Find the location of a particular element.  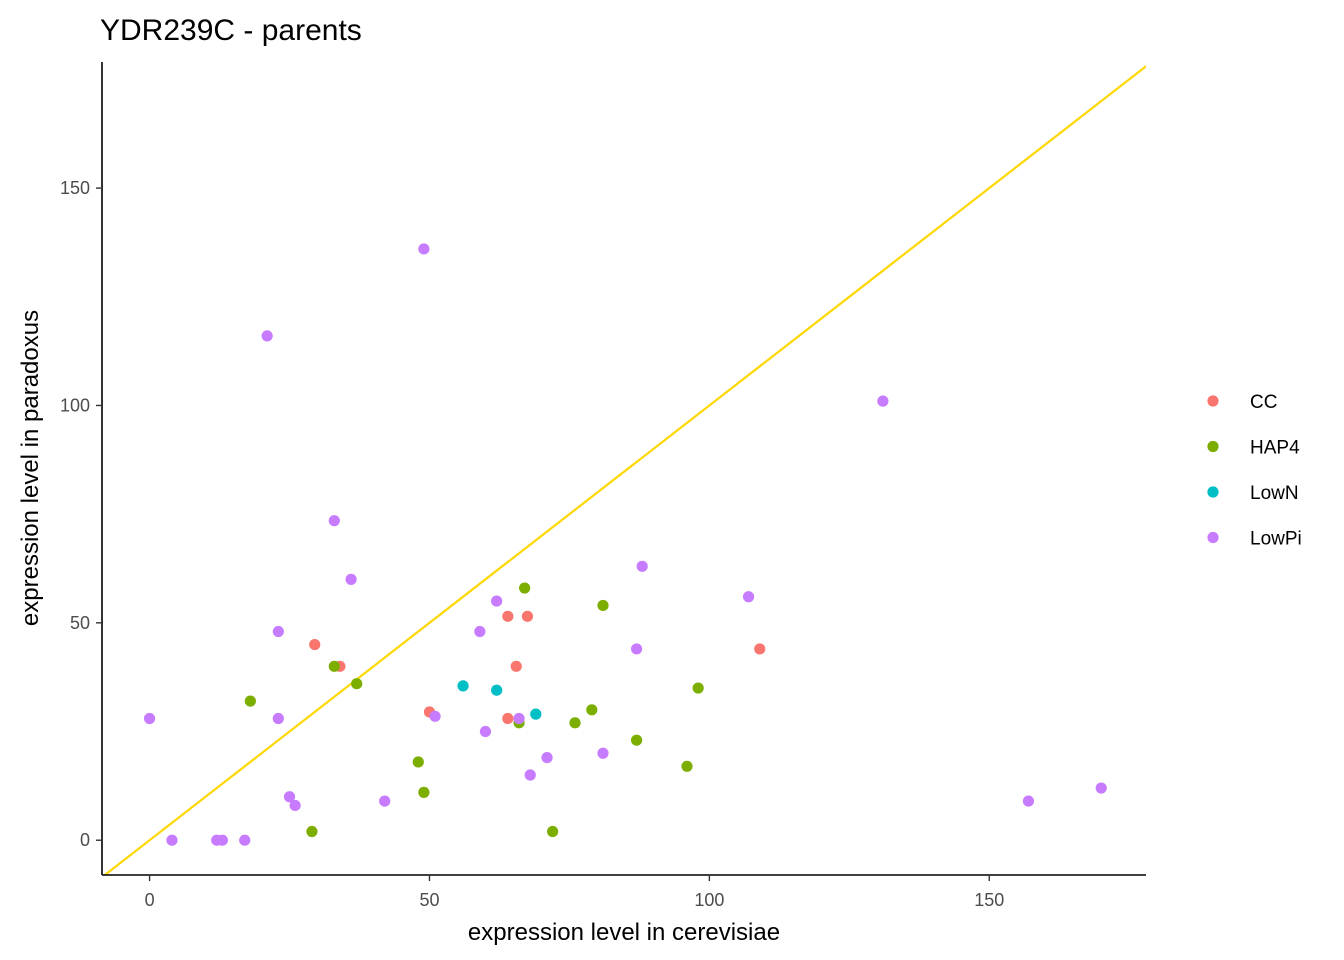

x-tick-label: 100 is located at coordinates (709, 900).